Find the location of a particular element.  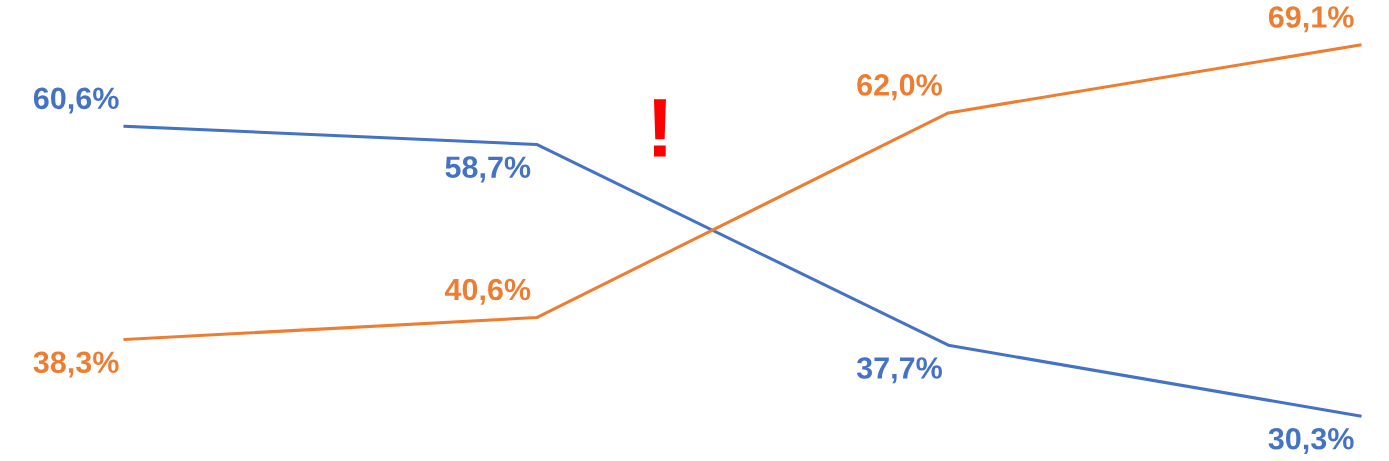

annotation: ! is located at coordinates (659, 128).